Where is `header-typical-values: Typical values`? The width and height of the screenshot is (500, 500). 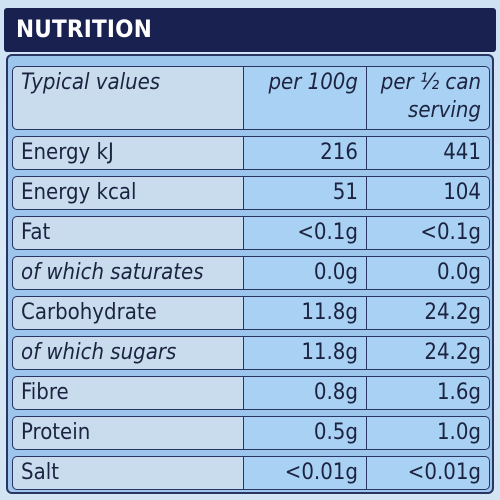 header-typical-values: Typical values is located at coordinates (127, 98).